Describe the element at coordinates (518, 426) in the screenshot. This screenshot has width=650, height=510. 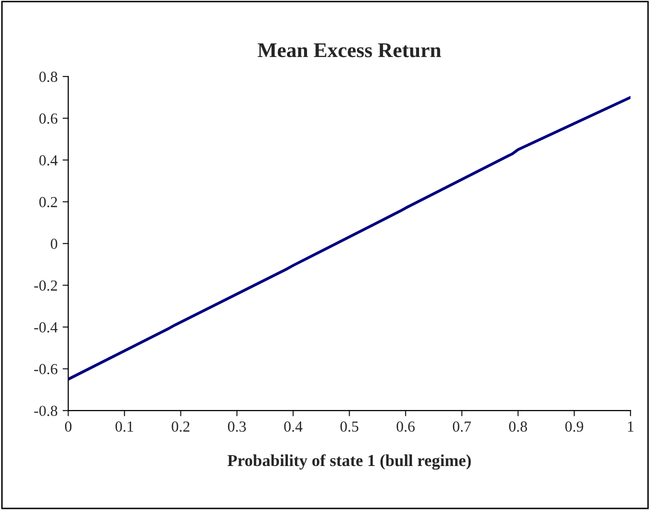
I see `x-tick-label: 0.8` at that location.